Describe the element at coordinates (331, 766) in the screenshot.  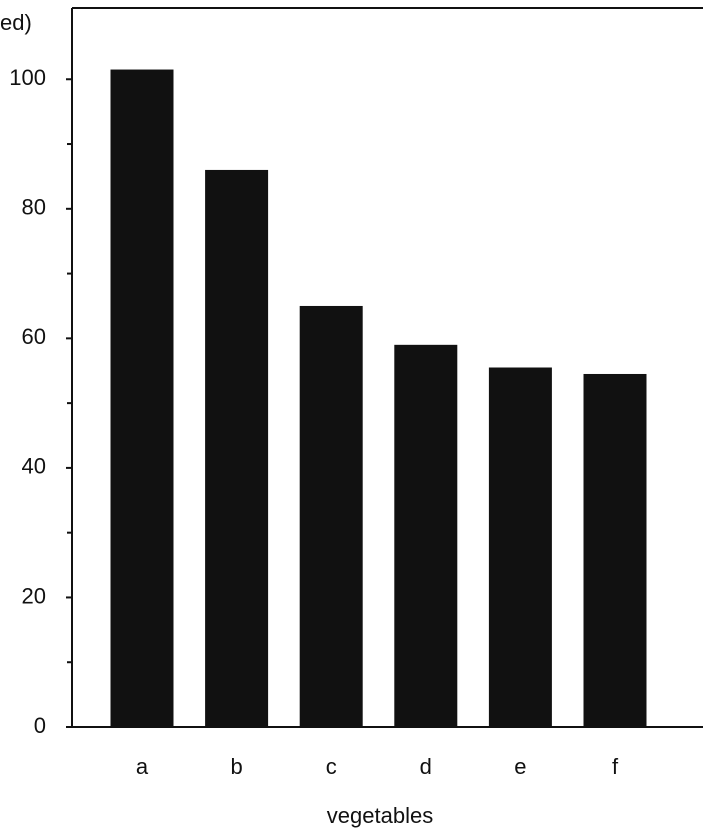
I see `x-tick-label: c` at that location.